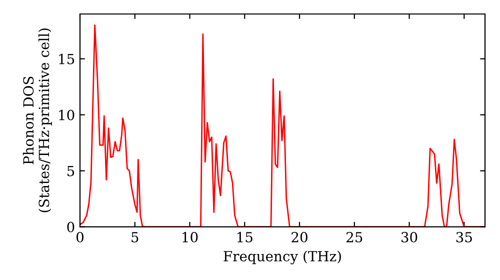 The height and width of the screenshot is (280, 500). What do you see at coordinates (70, 227) in the screenshot?
I see `y-tick-label: 0` at bounding box center [70, 227].